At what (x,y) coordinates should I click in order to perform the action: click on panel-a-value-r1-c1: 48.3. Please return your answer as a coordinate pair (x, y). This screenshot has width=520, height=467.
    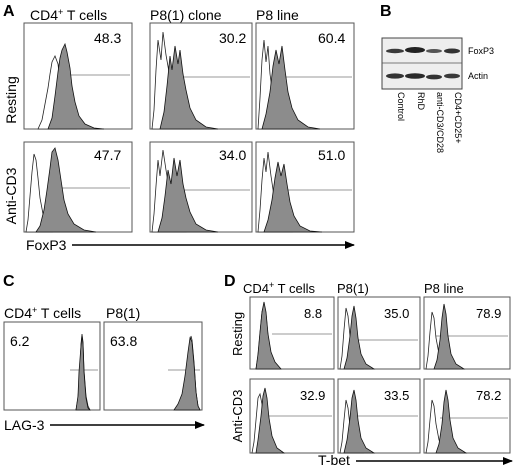
    Looking at the image, I should click on (107, 38).